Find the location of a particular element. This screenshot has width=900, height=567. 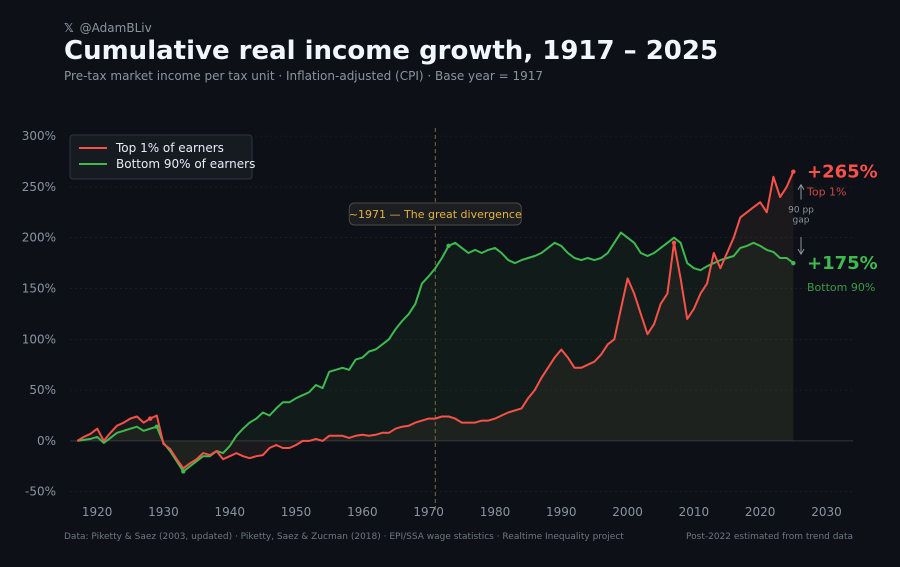

x-tick-label: 1990 is located at coordinates (561, 512).